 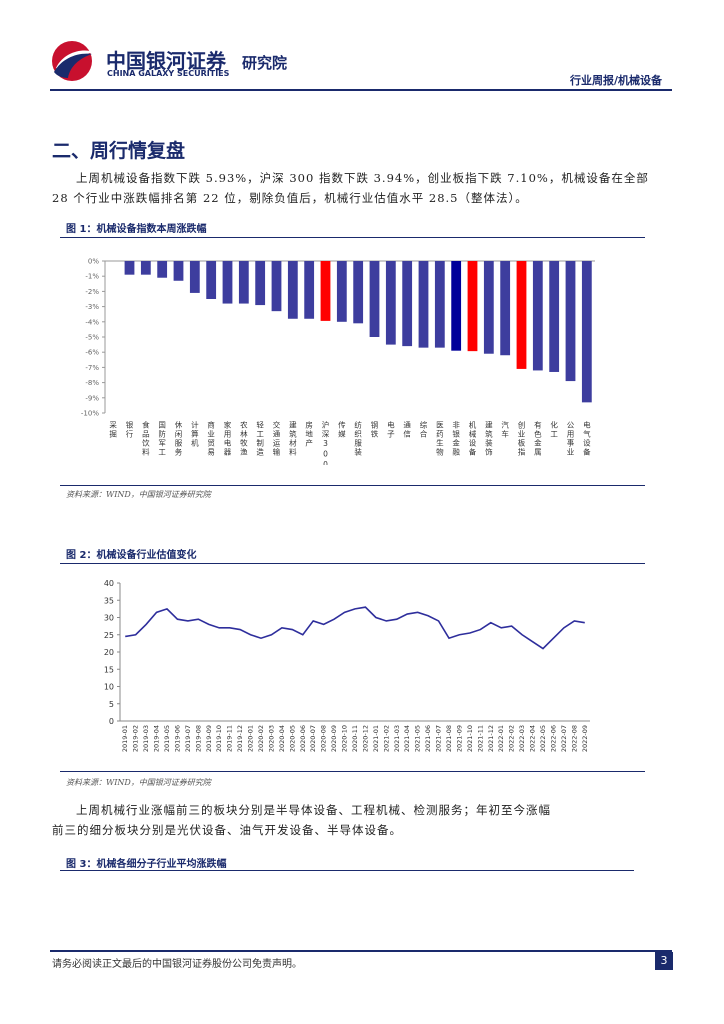 I want to click on x-tick-label: 2019-10, so click(x=219, y=738).